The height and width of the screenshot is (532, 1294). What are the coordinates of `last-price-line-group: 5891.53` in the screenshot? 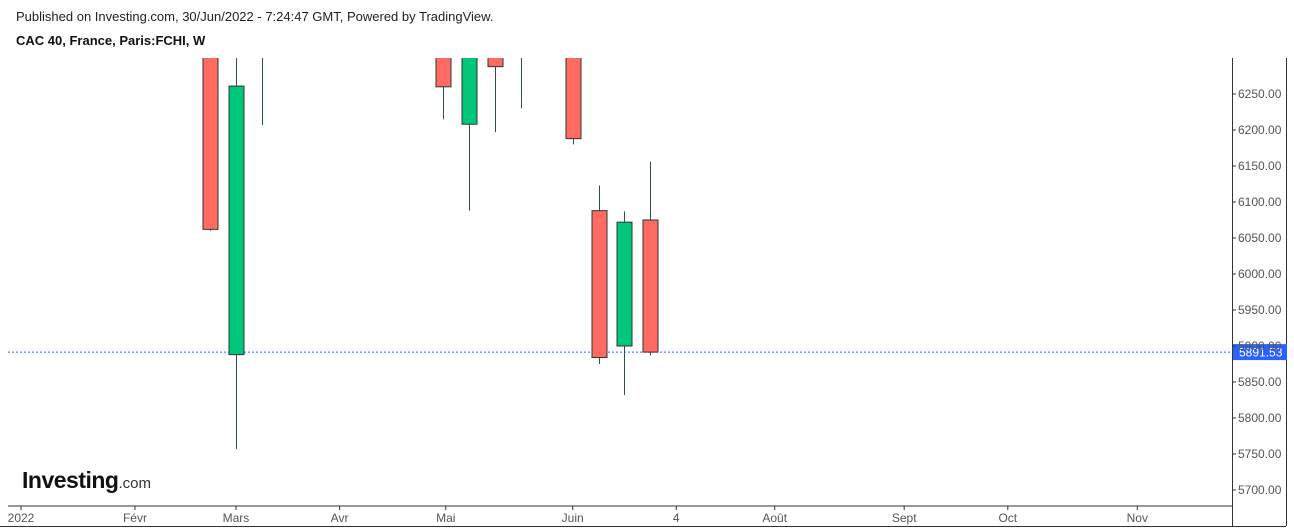 It's located at (647, 352).